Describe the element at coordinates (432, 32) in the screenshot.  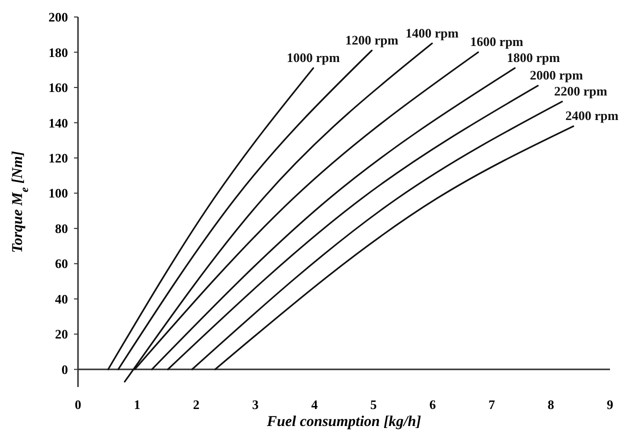
I see `series-label: 1400 rpm` at that location.